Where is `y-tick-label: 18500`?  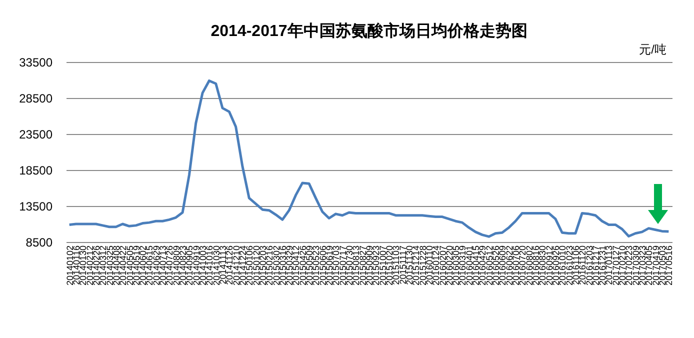
y-tick-label: 18500 is located at coordinates (36, 171).